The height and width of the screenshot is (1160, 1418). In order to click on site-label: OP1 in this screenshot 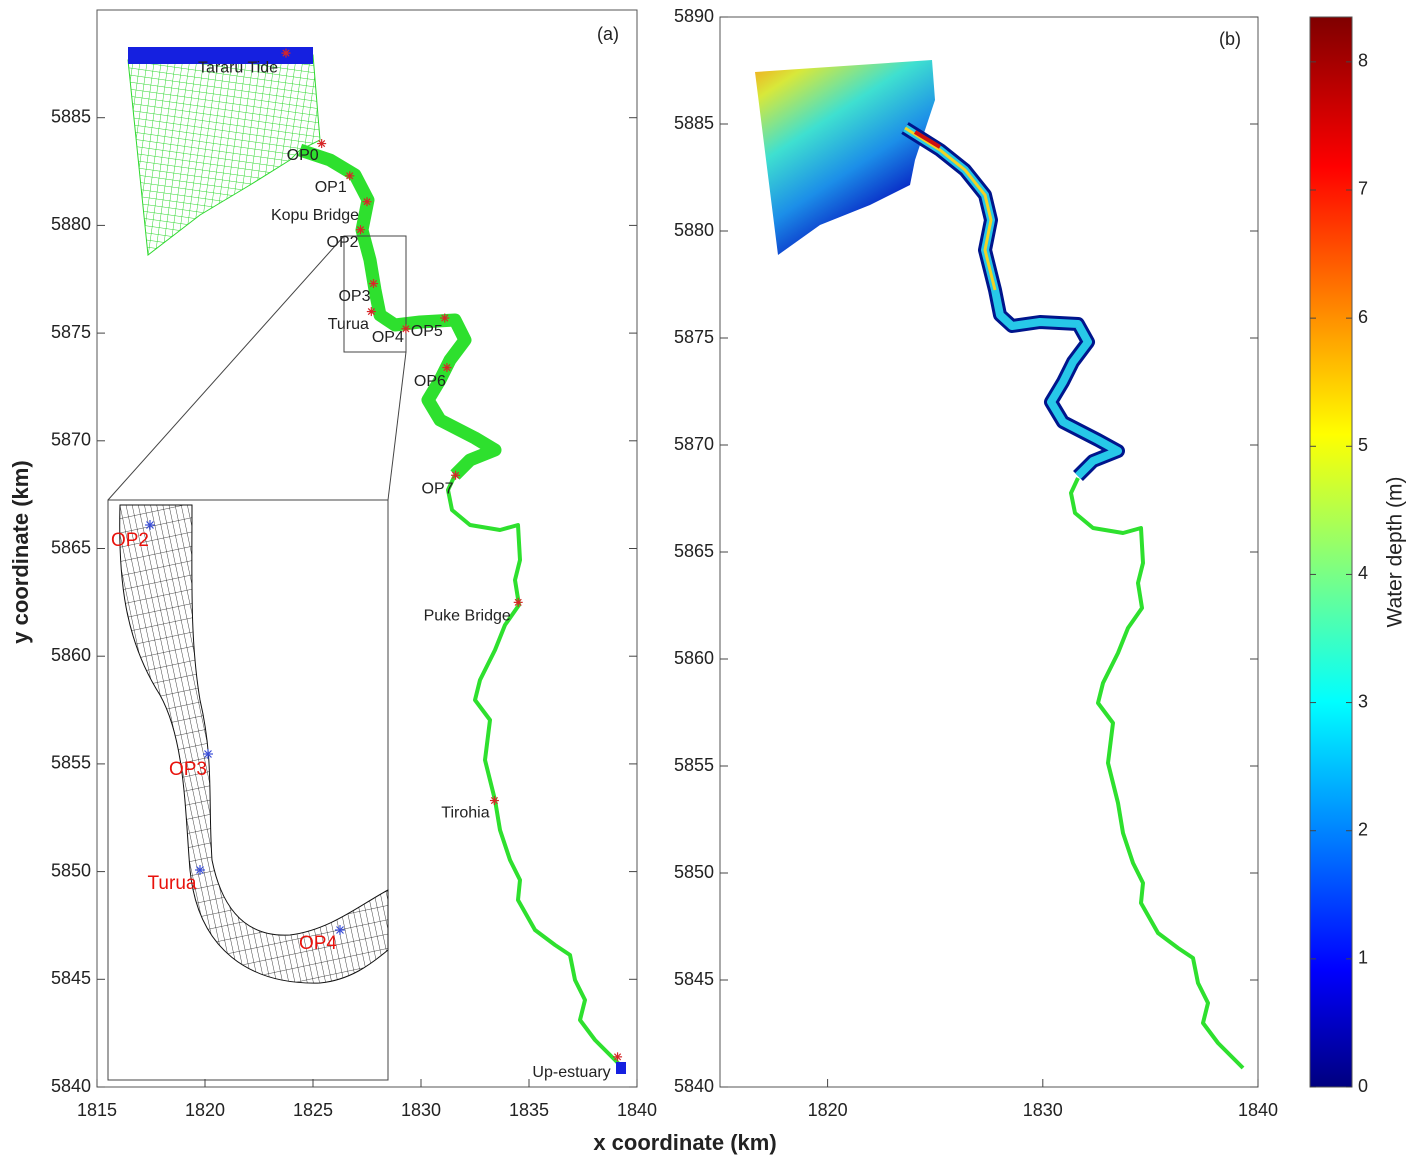, I will do `click(331, 187)`.